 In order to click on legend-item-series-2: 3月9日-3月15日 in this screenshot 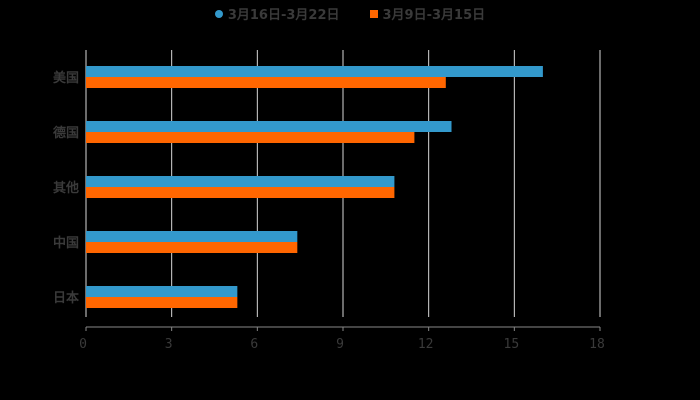, I will do `click(427, 13)`.